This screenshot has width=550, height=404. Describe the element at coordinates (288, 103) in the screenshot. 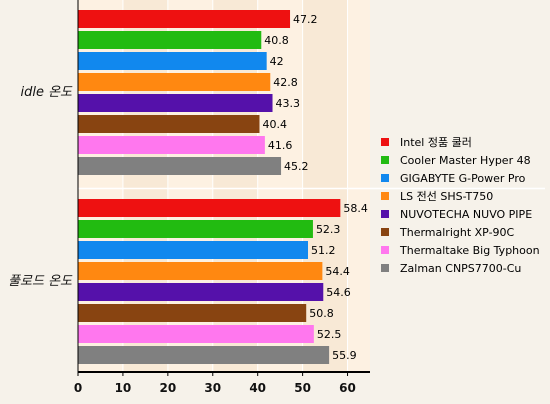

I see `data-label: 43.3` at that location.